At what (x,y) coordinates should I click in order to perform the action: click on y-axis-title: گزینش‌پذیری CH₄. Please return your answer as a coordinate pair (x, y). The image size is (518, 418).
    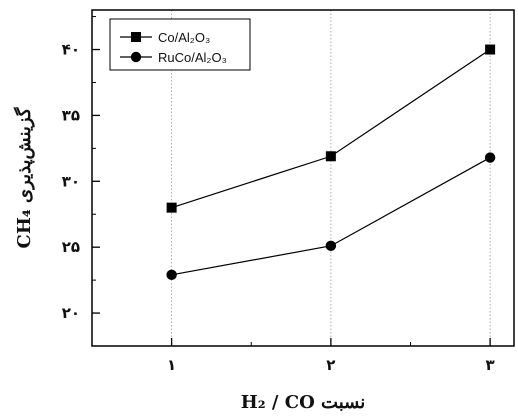
    Looking at the image, I should click on (24, 177).